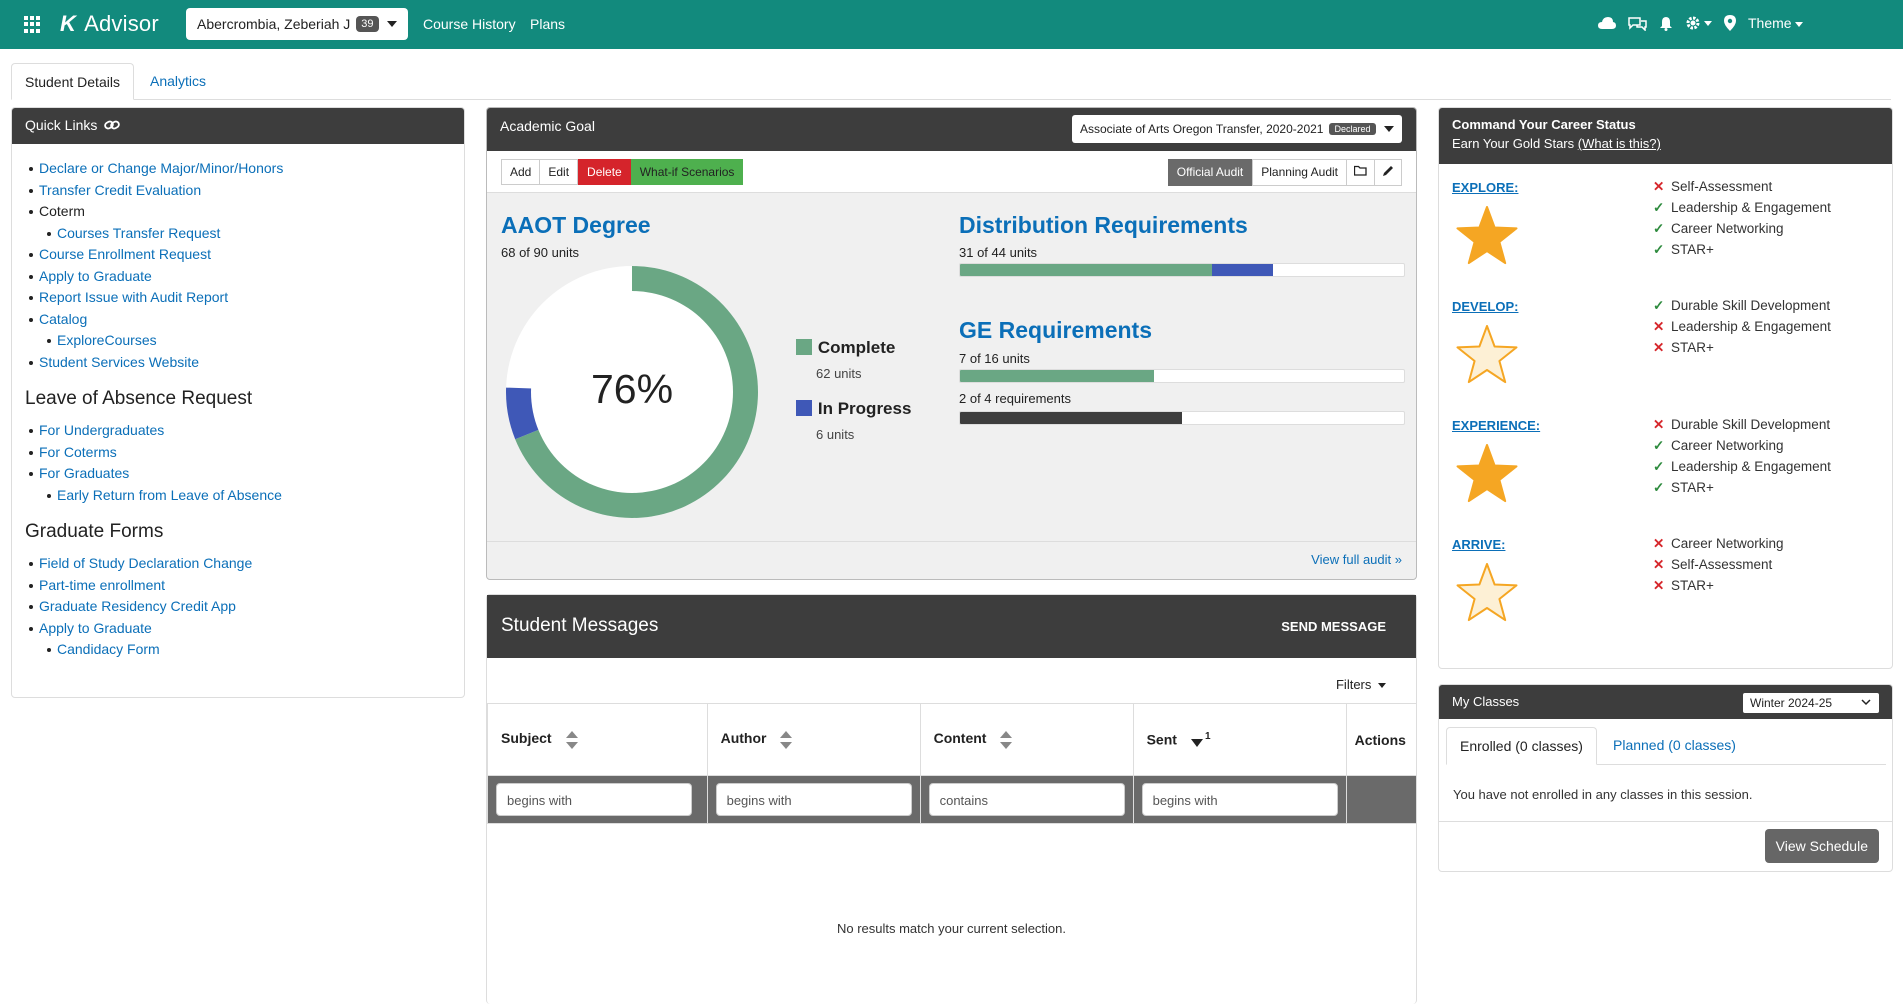  Describe the element at coordinates (1811, 703) in the screenshot. I see `term-selector: Winter 2024-25` at that location.